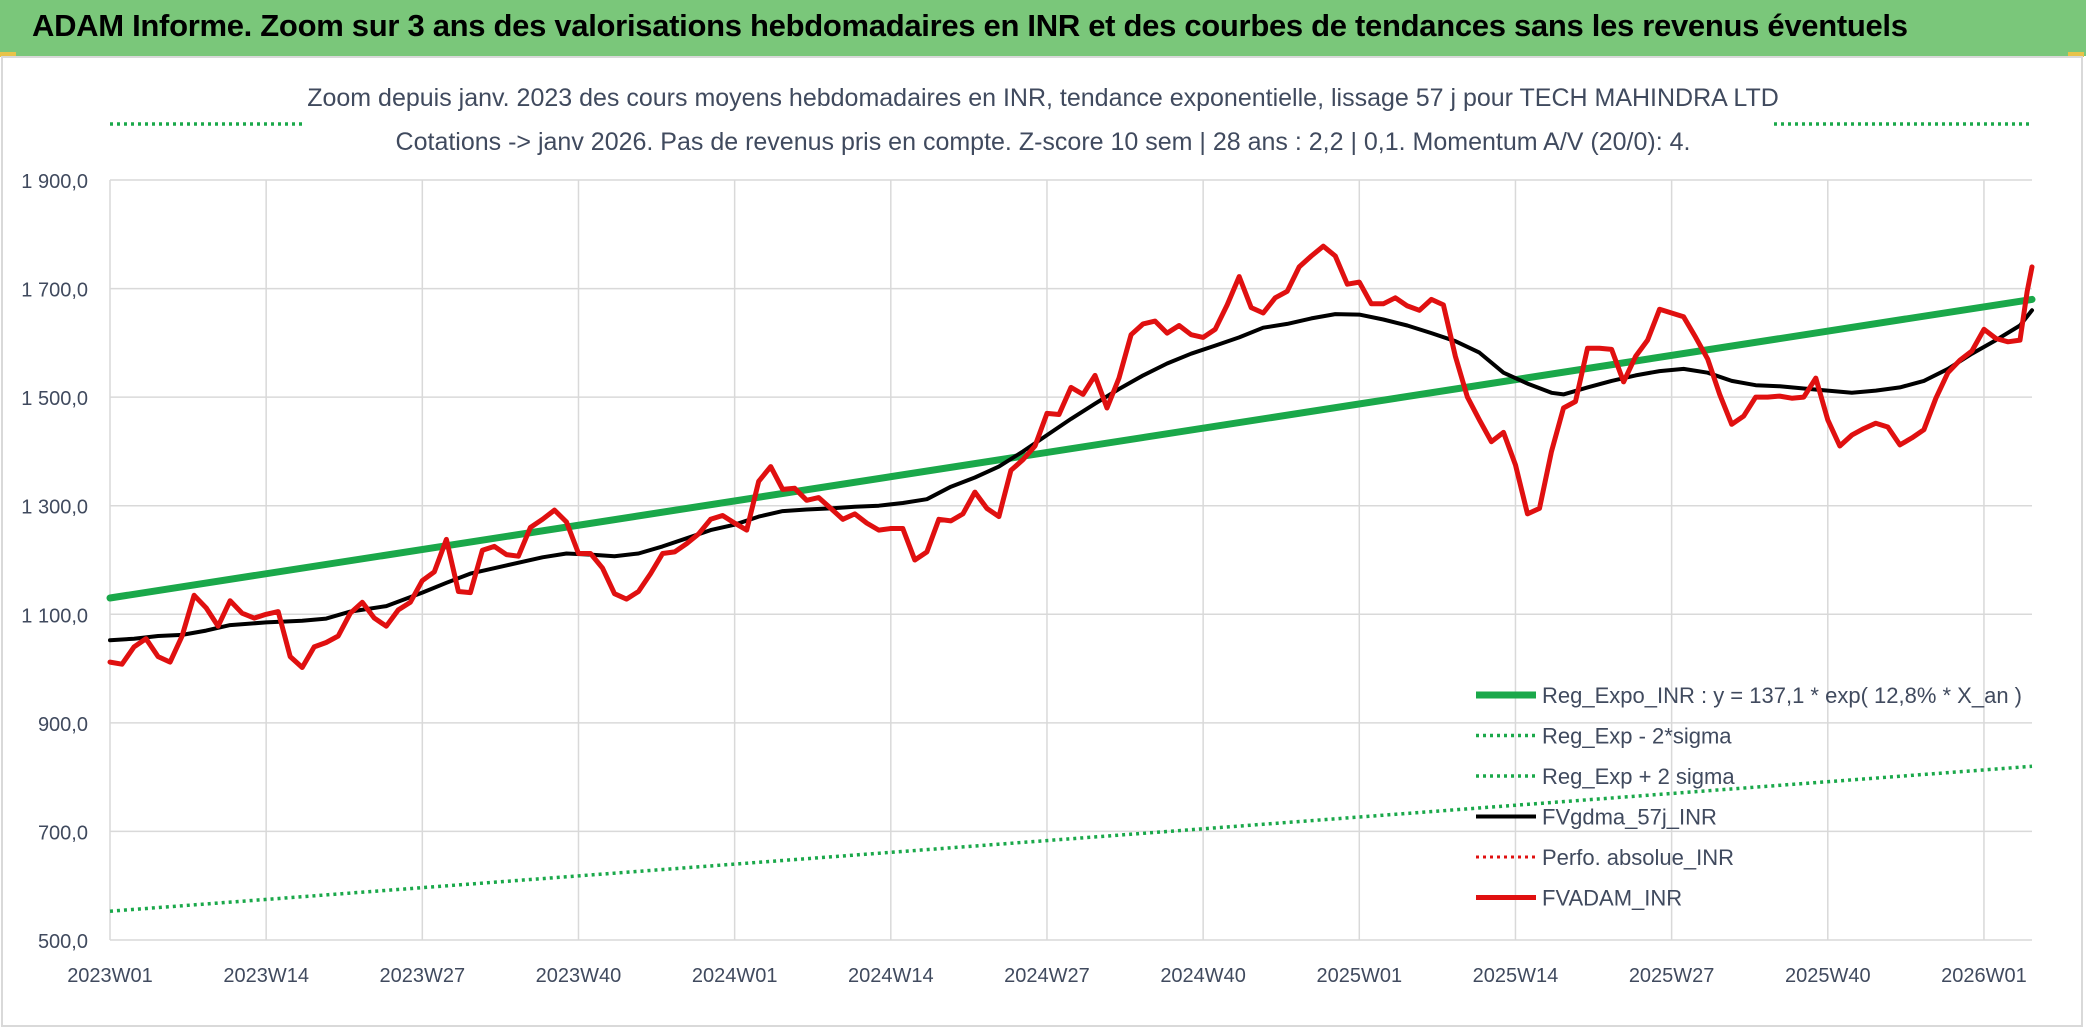  I want to click on x-tick-label: 2025W27, so click(1672, 976).